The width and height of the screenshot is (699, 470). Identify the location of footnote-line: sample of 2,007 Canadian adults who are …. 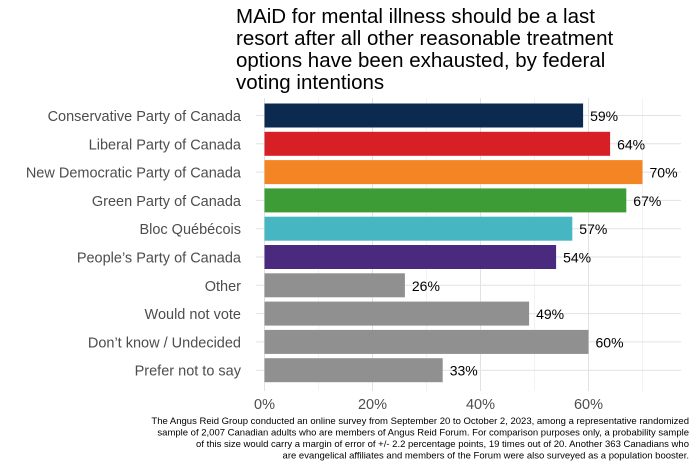
(423, 433).